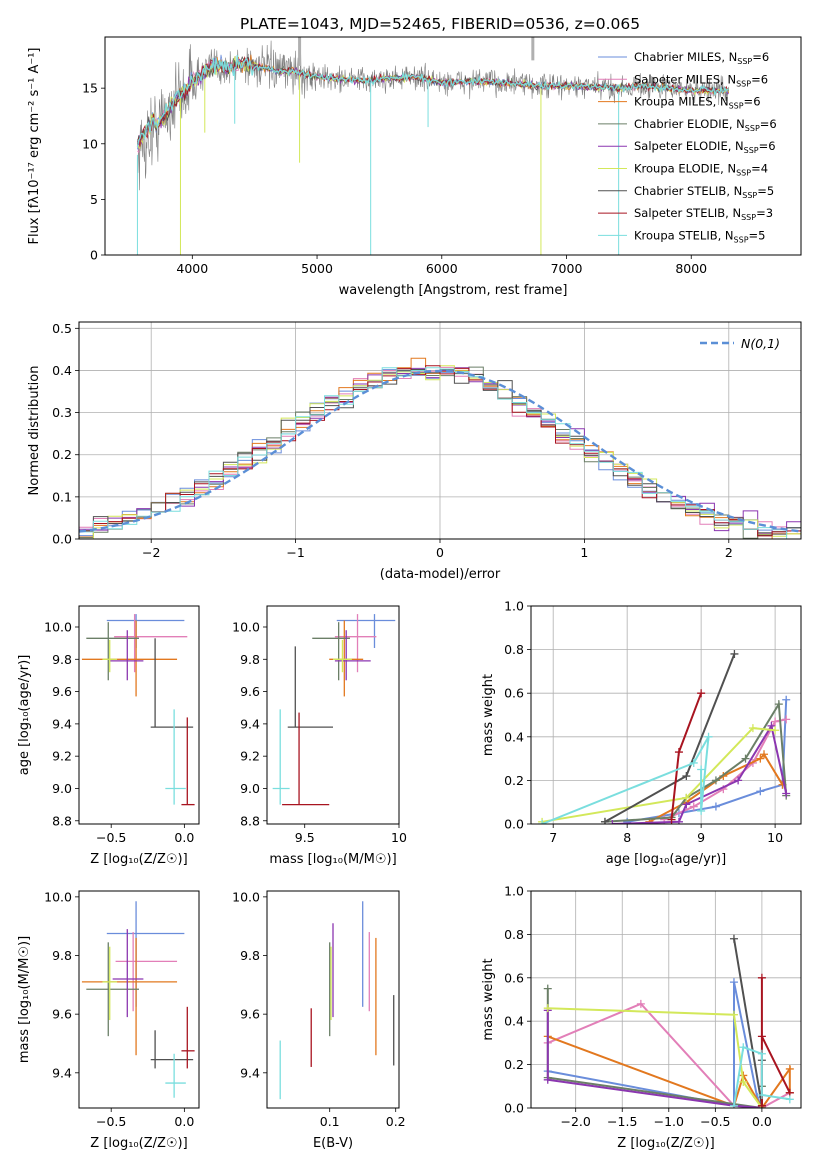  Describe the element at coordinates (62, 539) in the screenshot. I see `residuals-ytick-label-0: 0.0` at that location.